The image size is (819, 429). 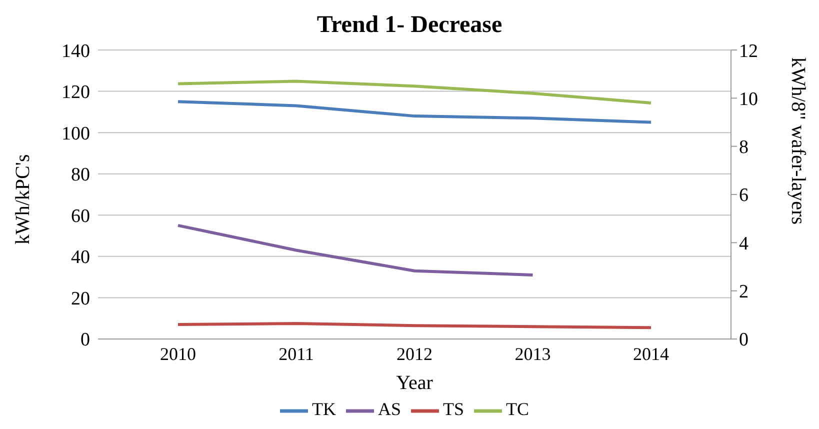 What do you see at coordinates (532, 354) in the screenshot?
I see `x-tick-label: 2013` at bounding box center [532, 354].